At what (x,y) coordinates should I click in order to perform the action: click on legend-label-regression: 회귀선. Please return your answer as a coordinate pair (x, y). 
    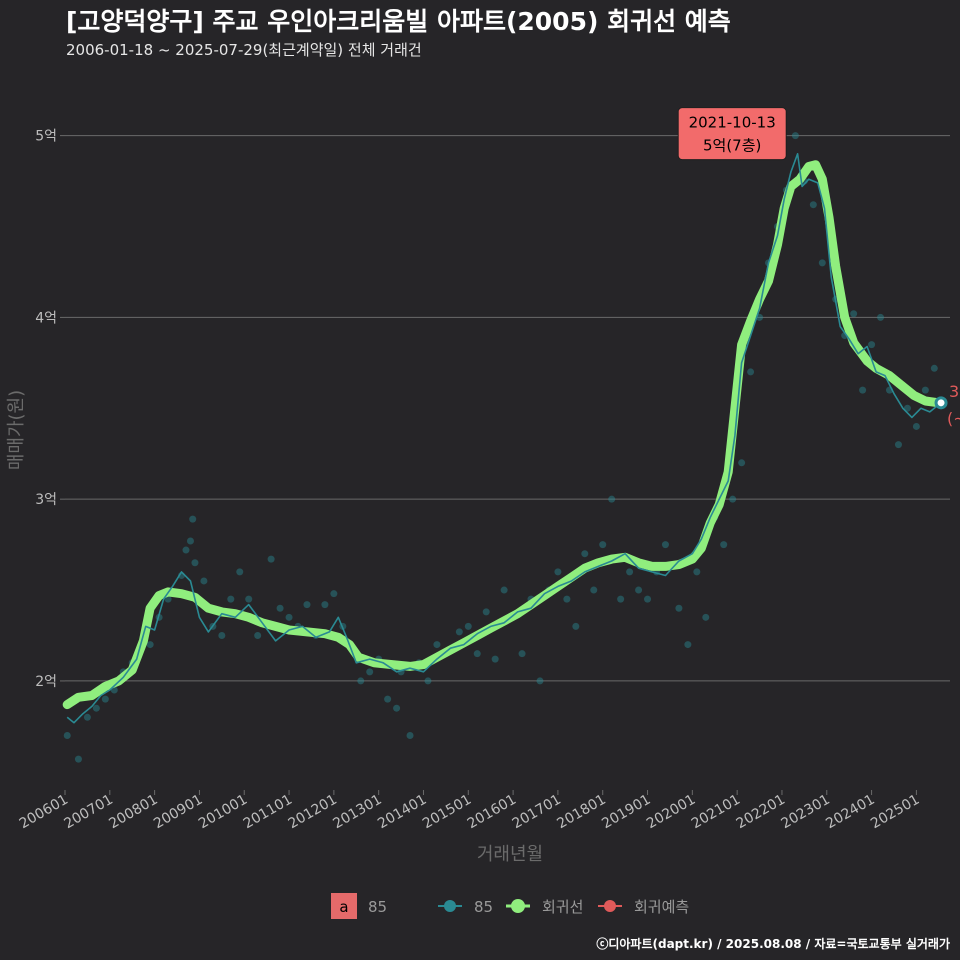
    Looking at the image, I should click on (562, 907).